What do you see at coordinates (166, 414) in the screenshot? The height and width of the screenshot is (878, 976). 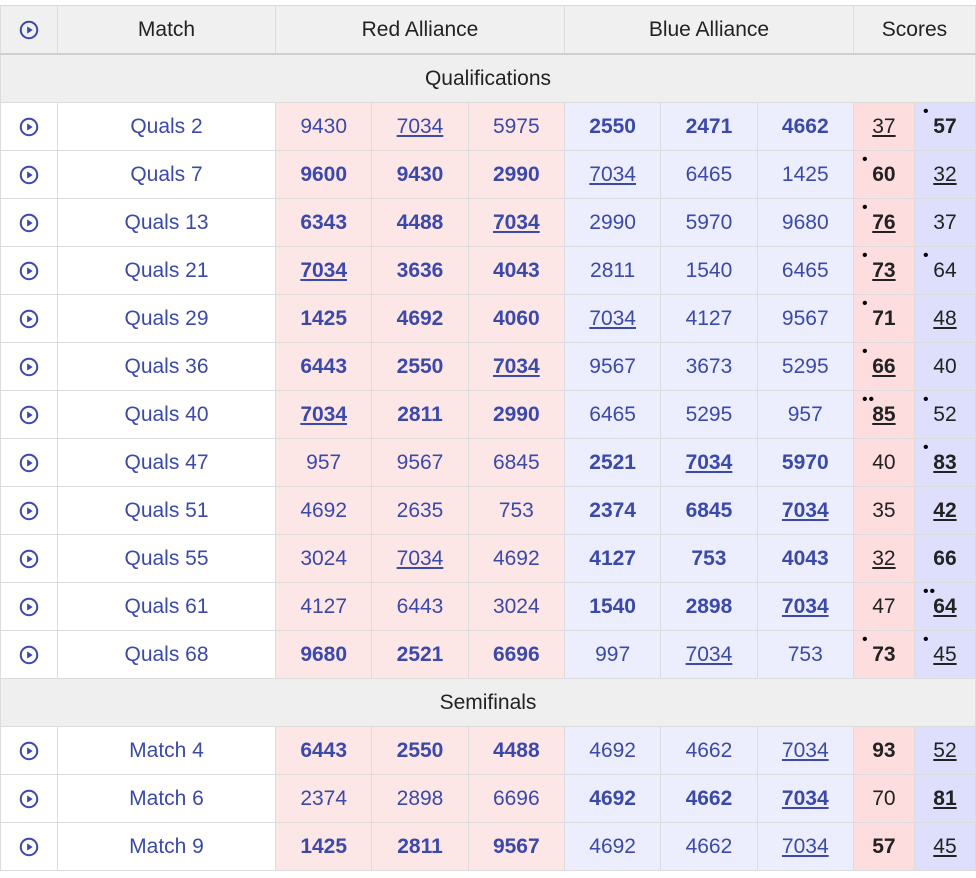 I see `match-name-link: Quals 40` at bounding box center [166, 414].